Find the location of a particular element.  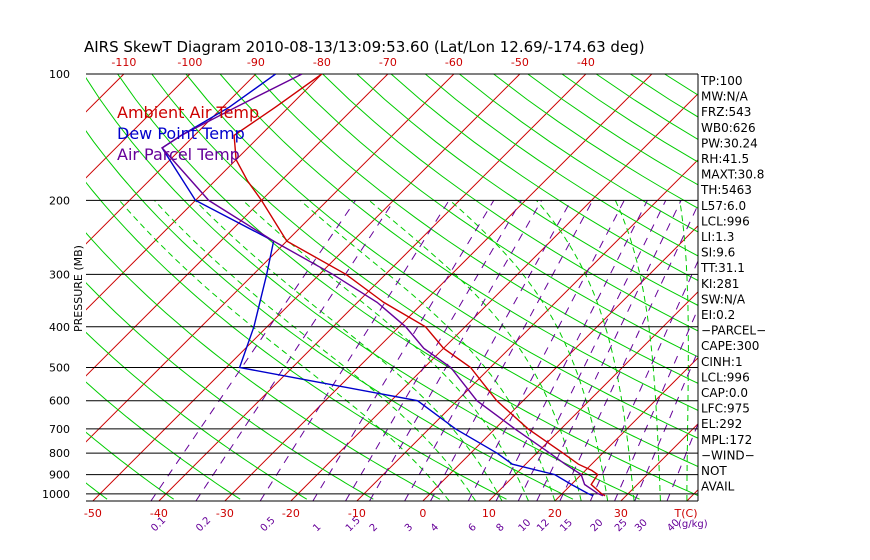

top-temp-tick-label: -100 is located at coordinates (189, 62).